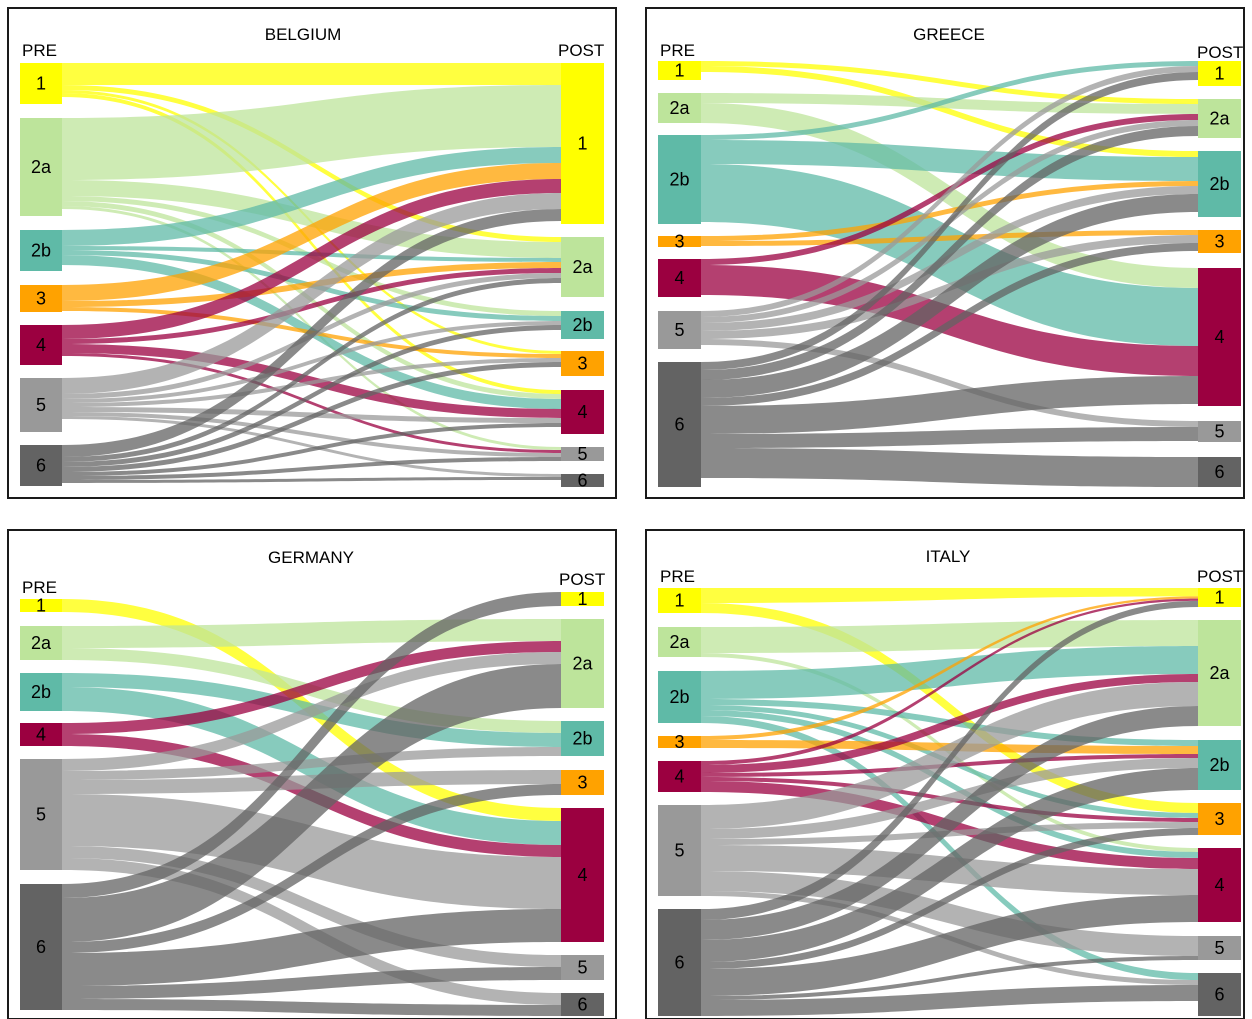 This screenshot has width=1252, height=1019. I want to click on flow-6-to-2b, so click(311, 396).